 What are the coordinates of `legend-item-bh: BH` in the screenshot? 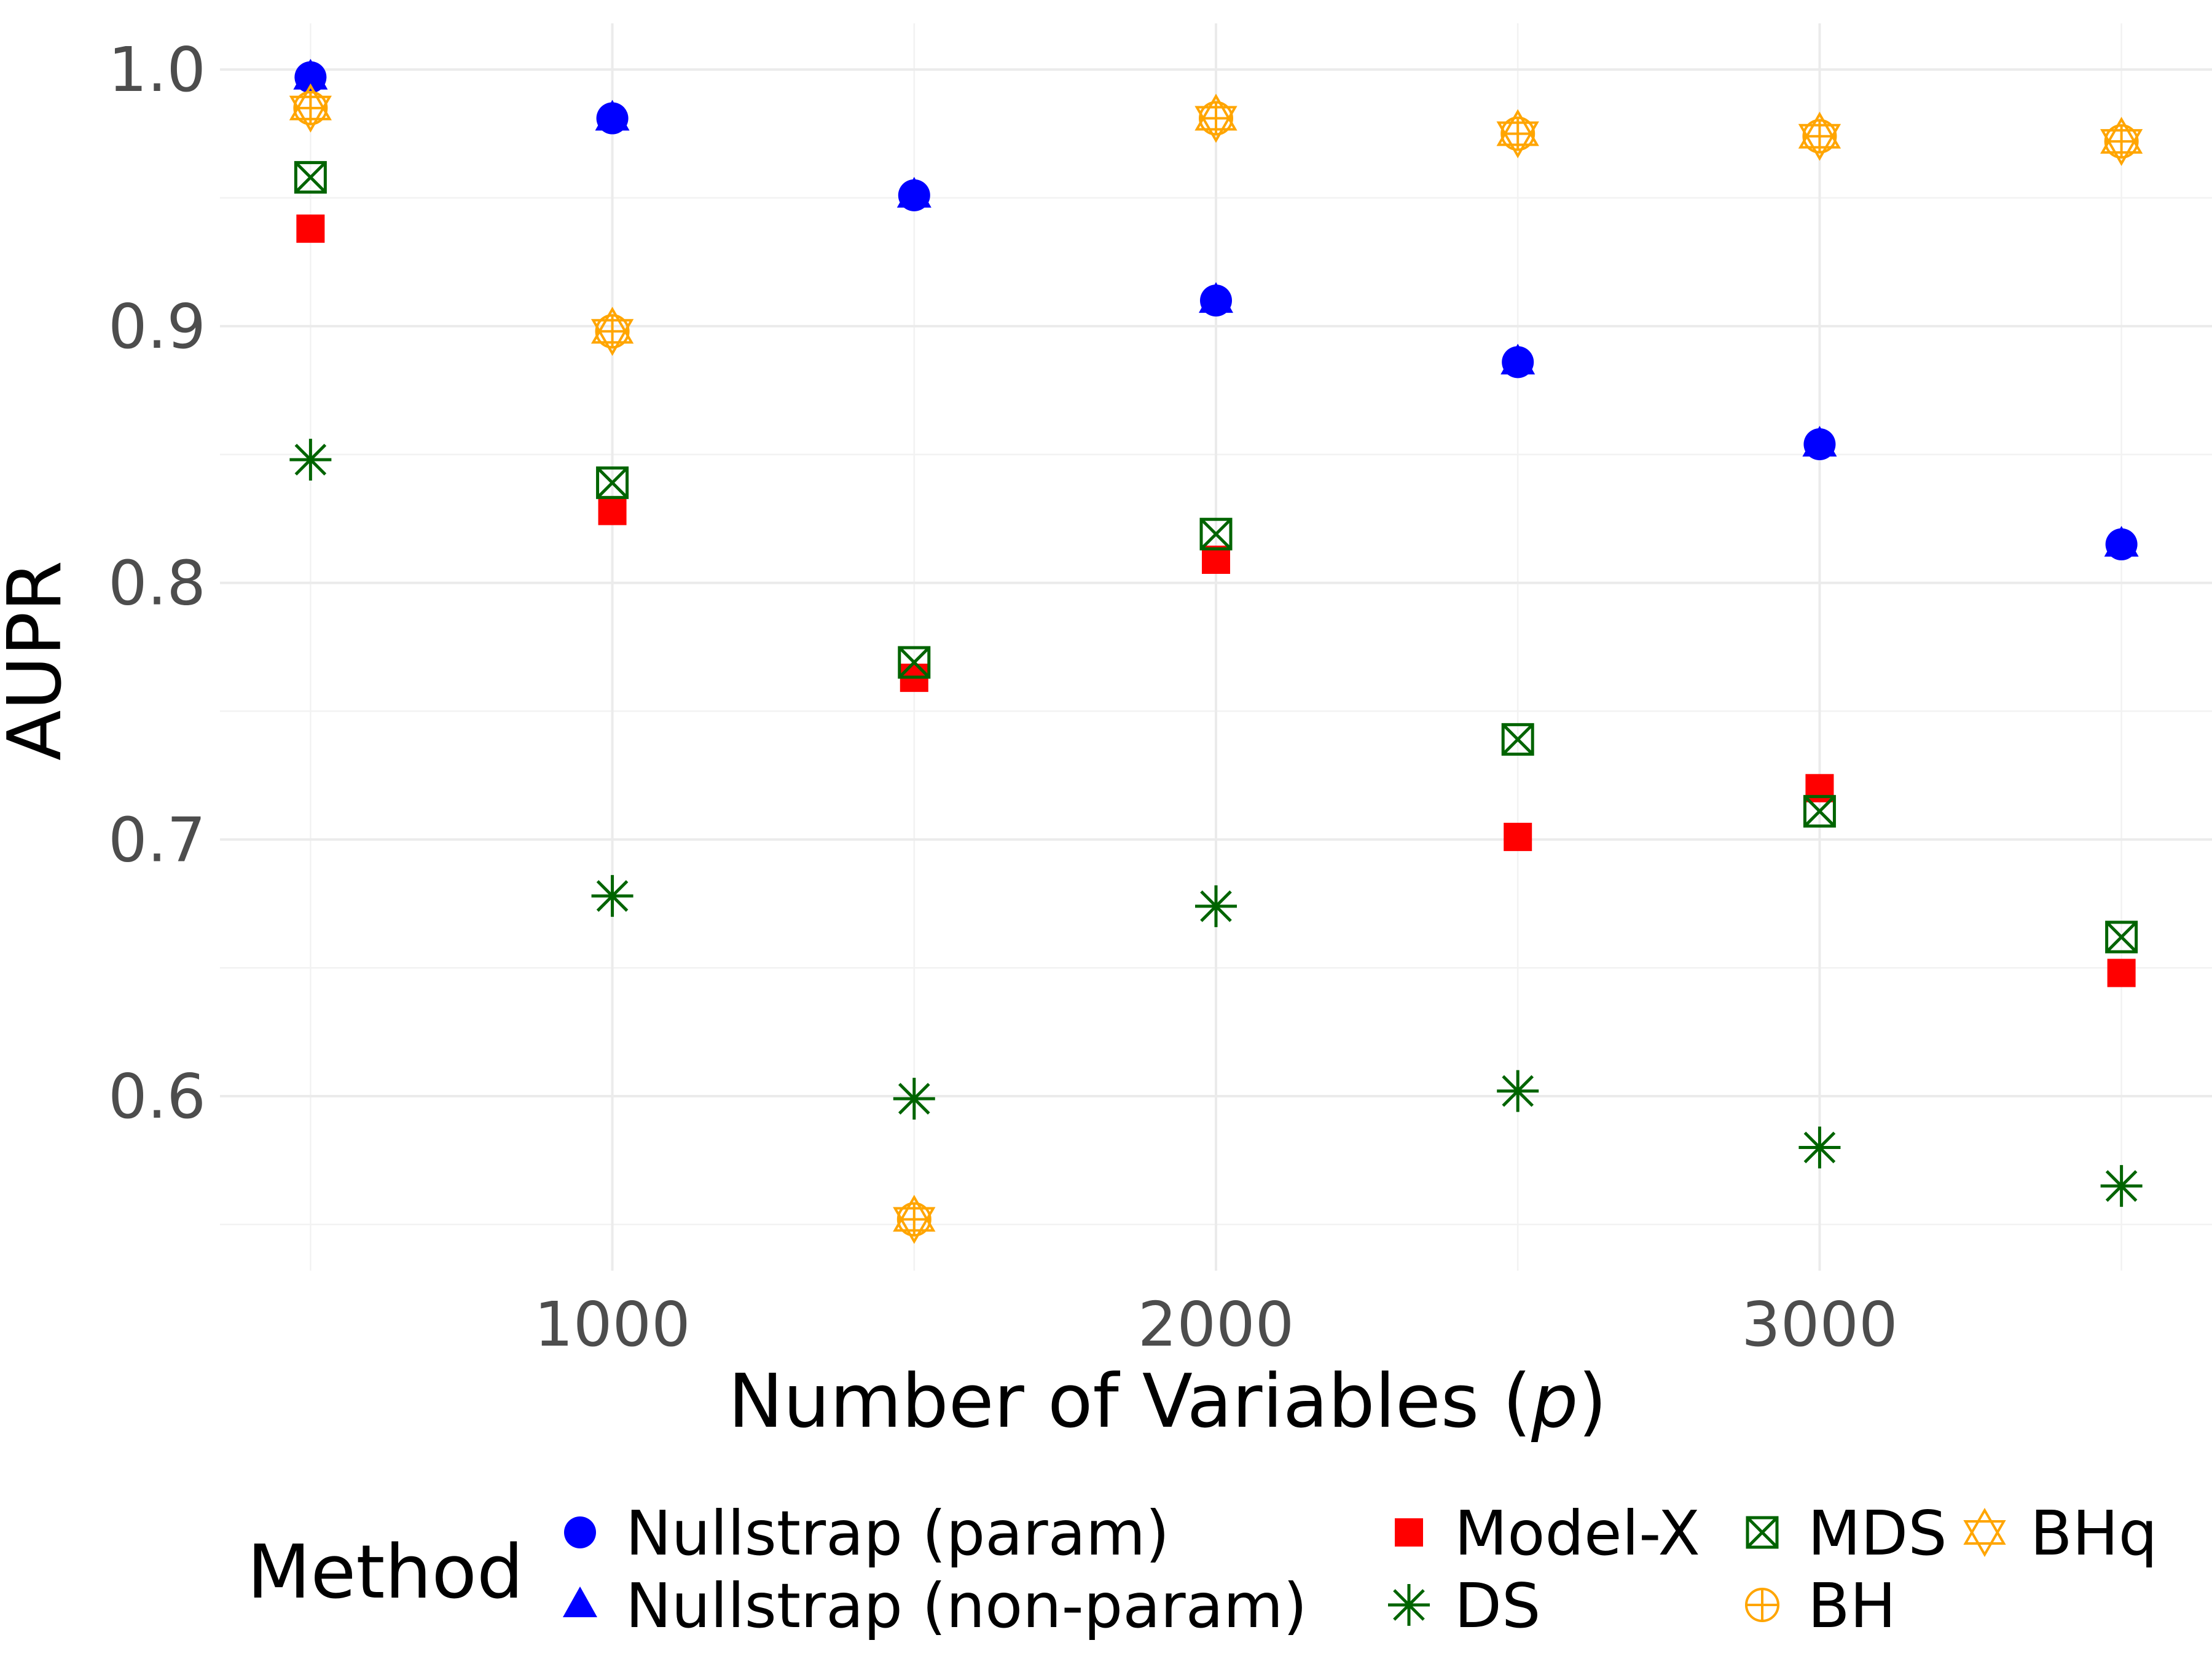 It's located at (1820, 1606).